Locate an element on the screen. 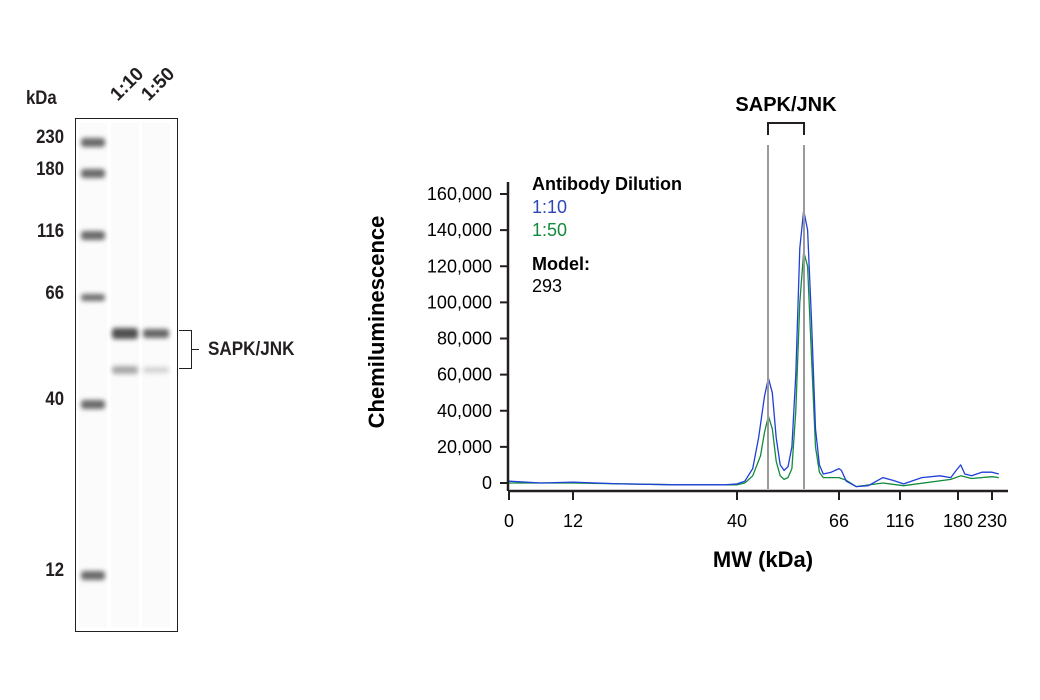 This screenshot has height=700, width=1040. marker-label-230: 230 is located at coordinates (50, 137).